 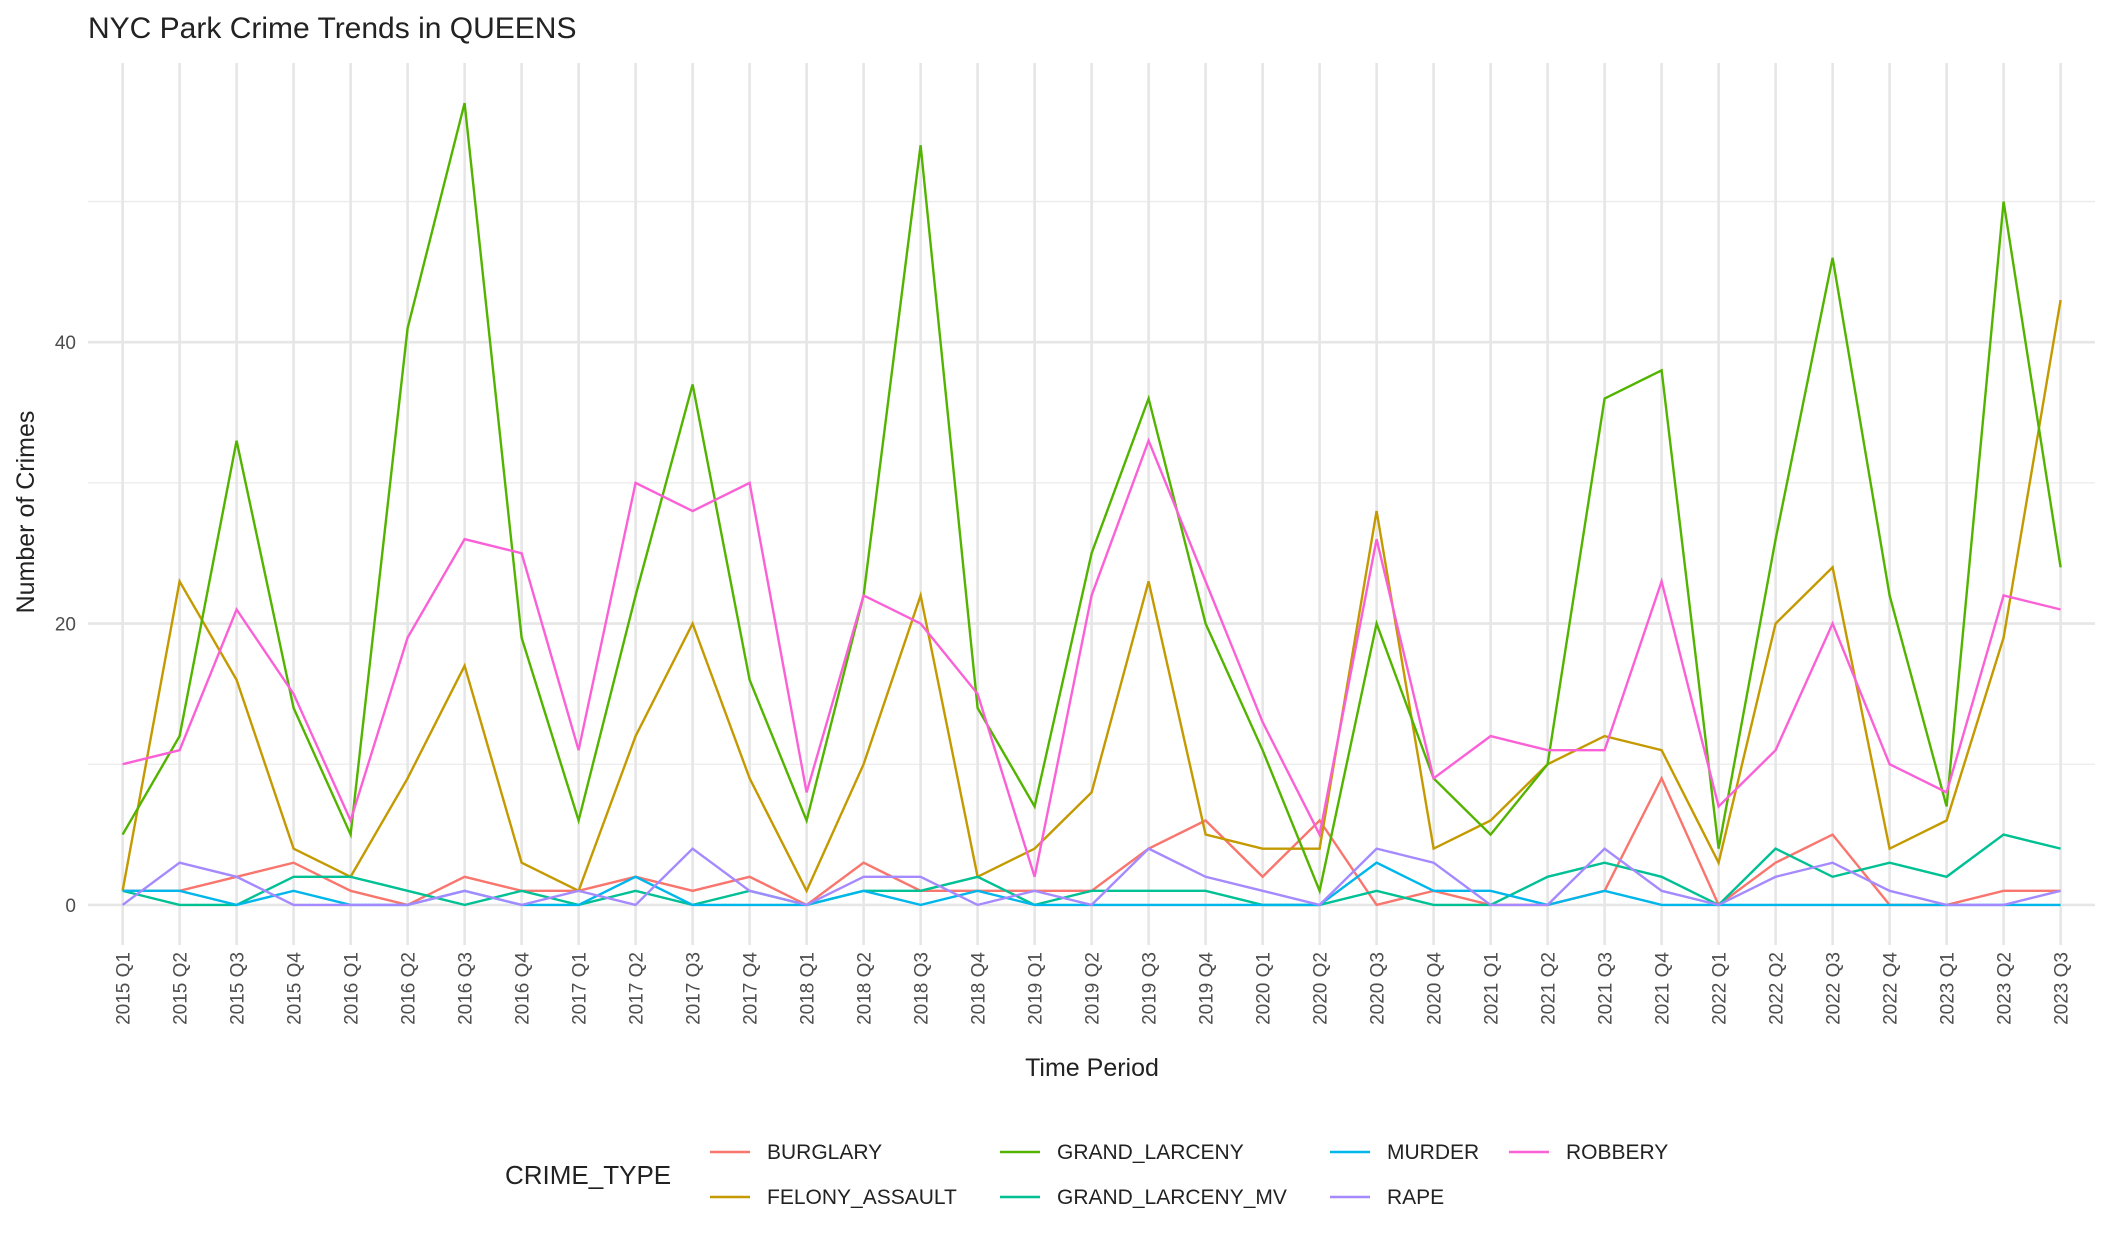 What do you see at coordinates (1720, 988) in the screenshot?
I see `x-tick-label: 2022 Q1` at bounding box center [1720, 988].